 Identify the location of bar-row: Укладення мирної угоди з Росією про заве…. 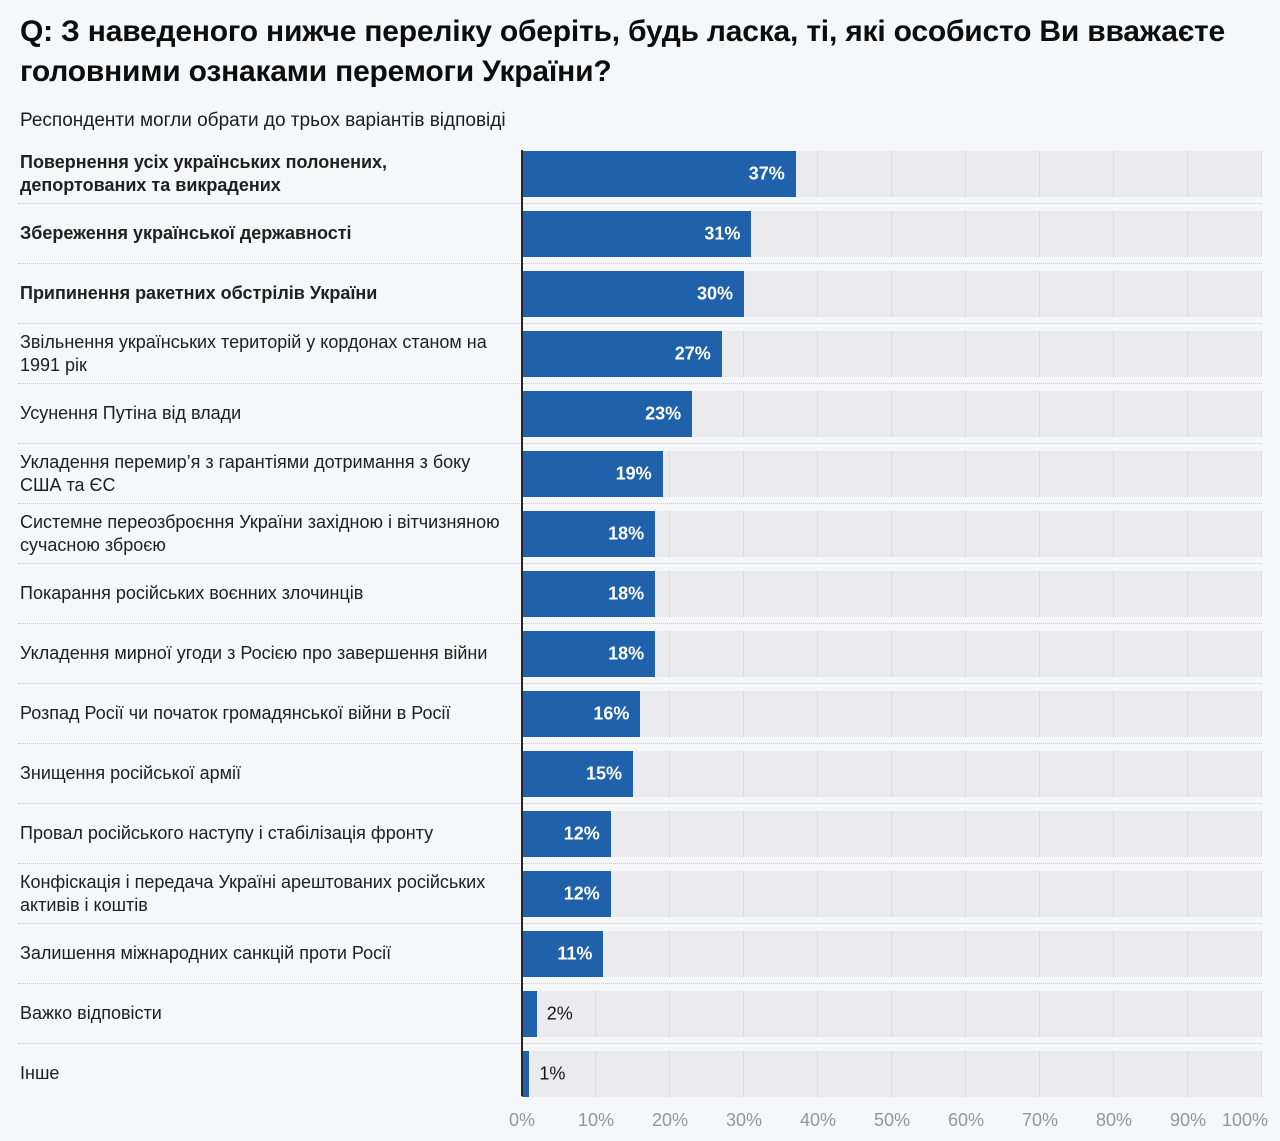
(640, 654).